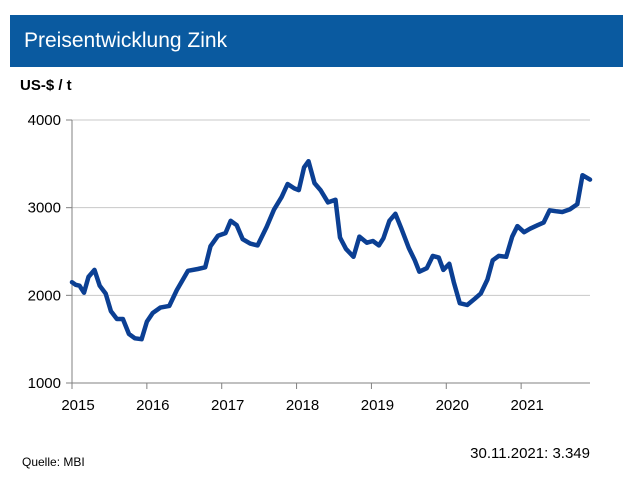 Image resolution: width=639 pixels, height=484 pixels. Describe the element at coordinates (530, 453) in the screenshot. I see `latest-value-note: 30.11.2021: 3.349` at that location.